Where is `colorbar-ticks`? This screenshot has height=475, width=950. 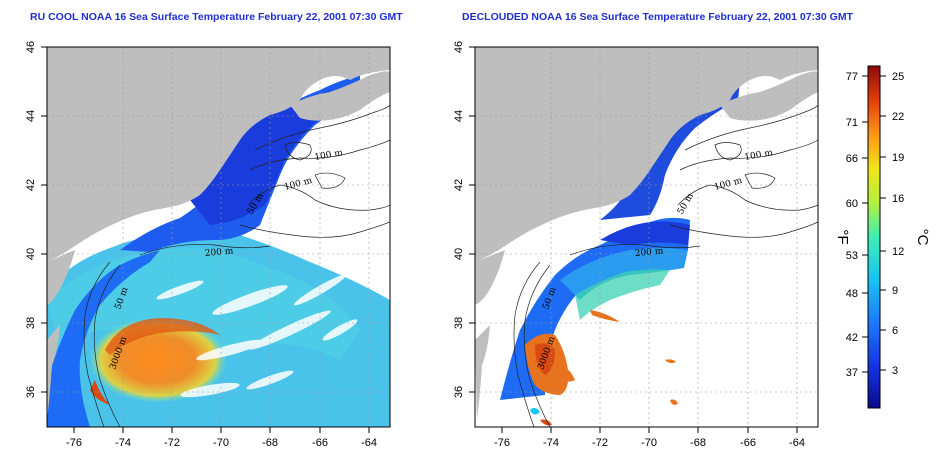 colorbar-ticks is located at coordinates (874, 224).